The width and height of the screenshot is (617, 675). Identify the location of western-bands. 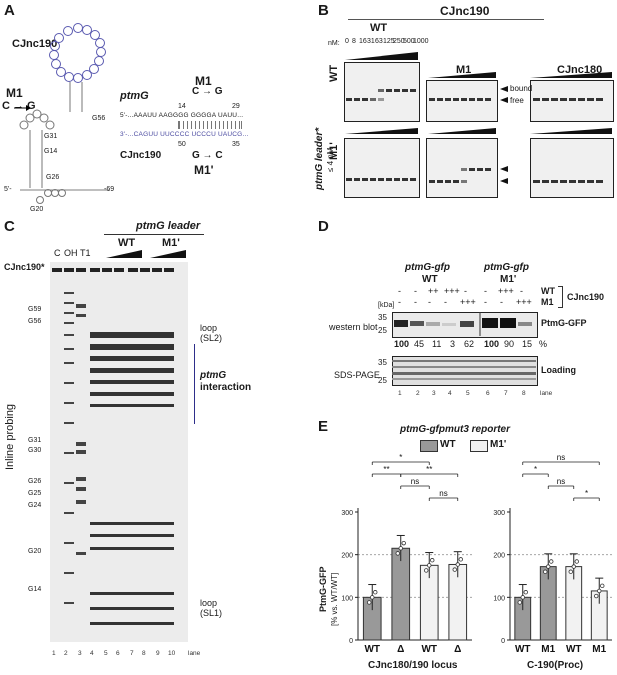
(463, 324).